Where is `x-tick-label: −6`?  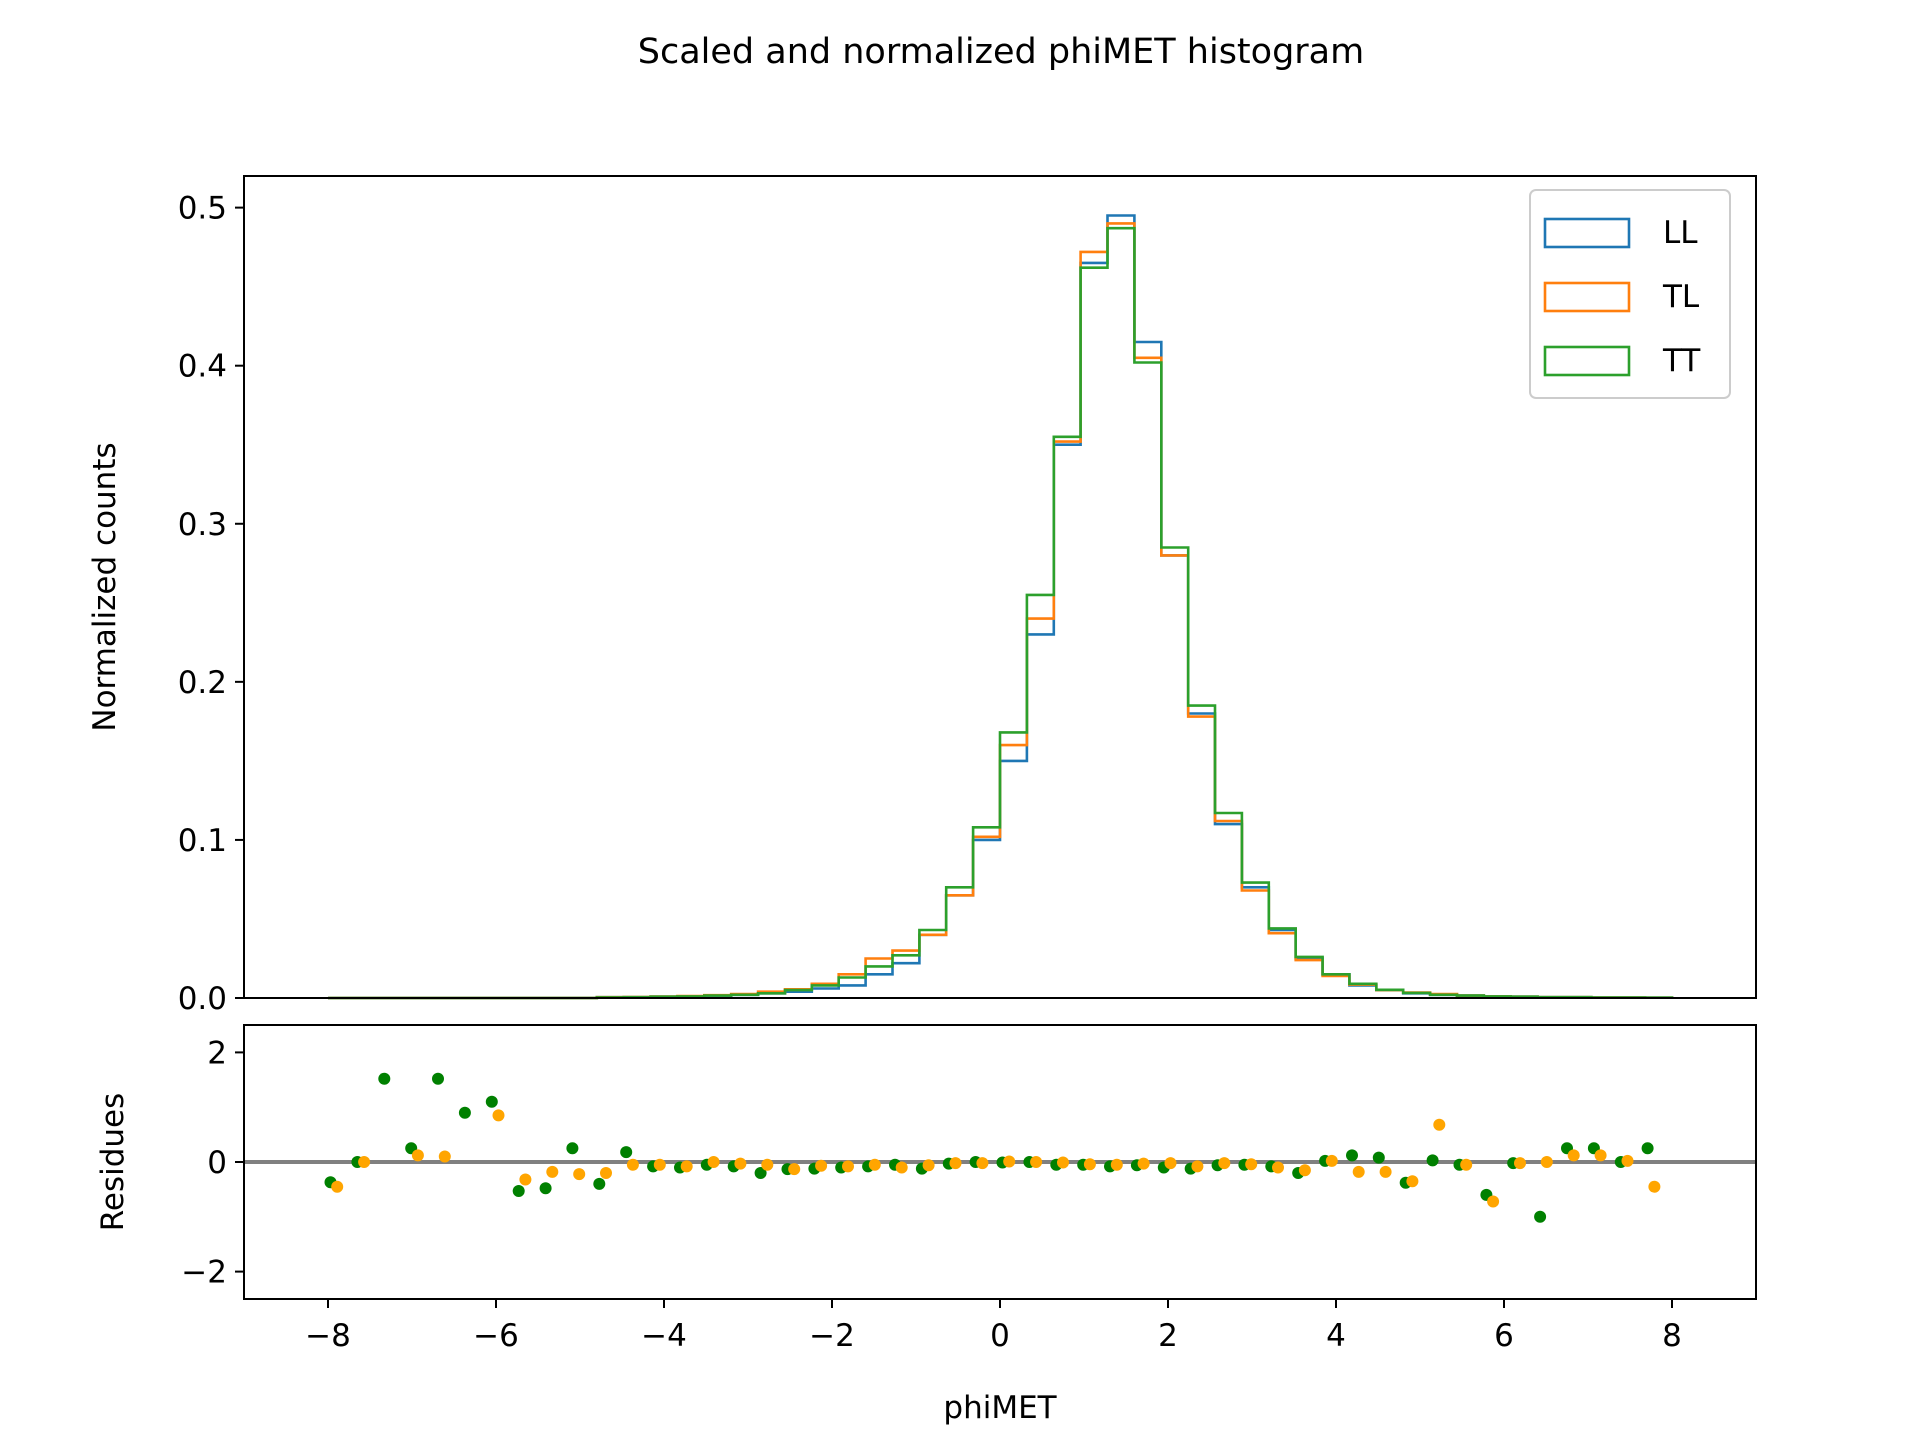
x-tick-label: −6 is located at coordinates (496, 1336).